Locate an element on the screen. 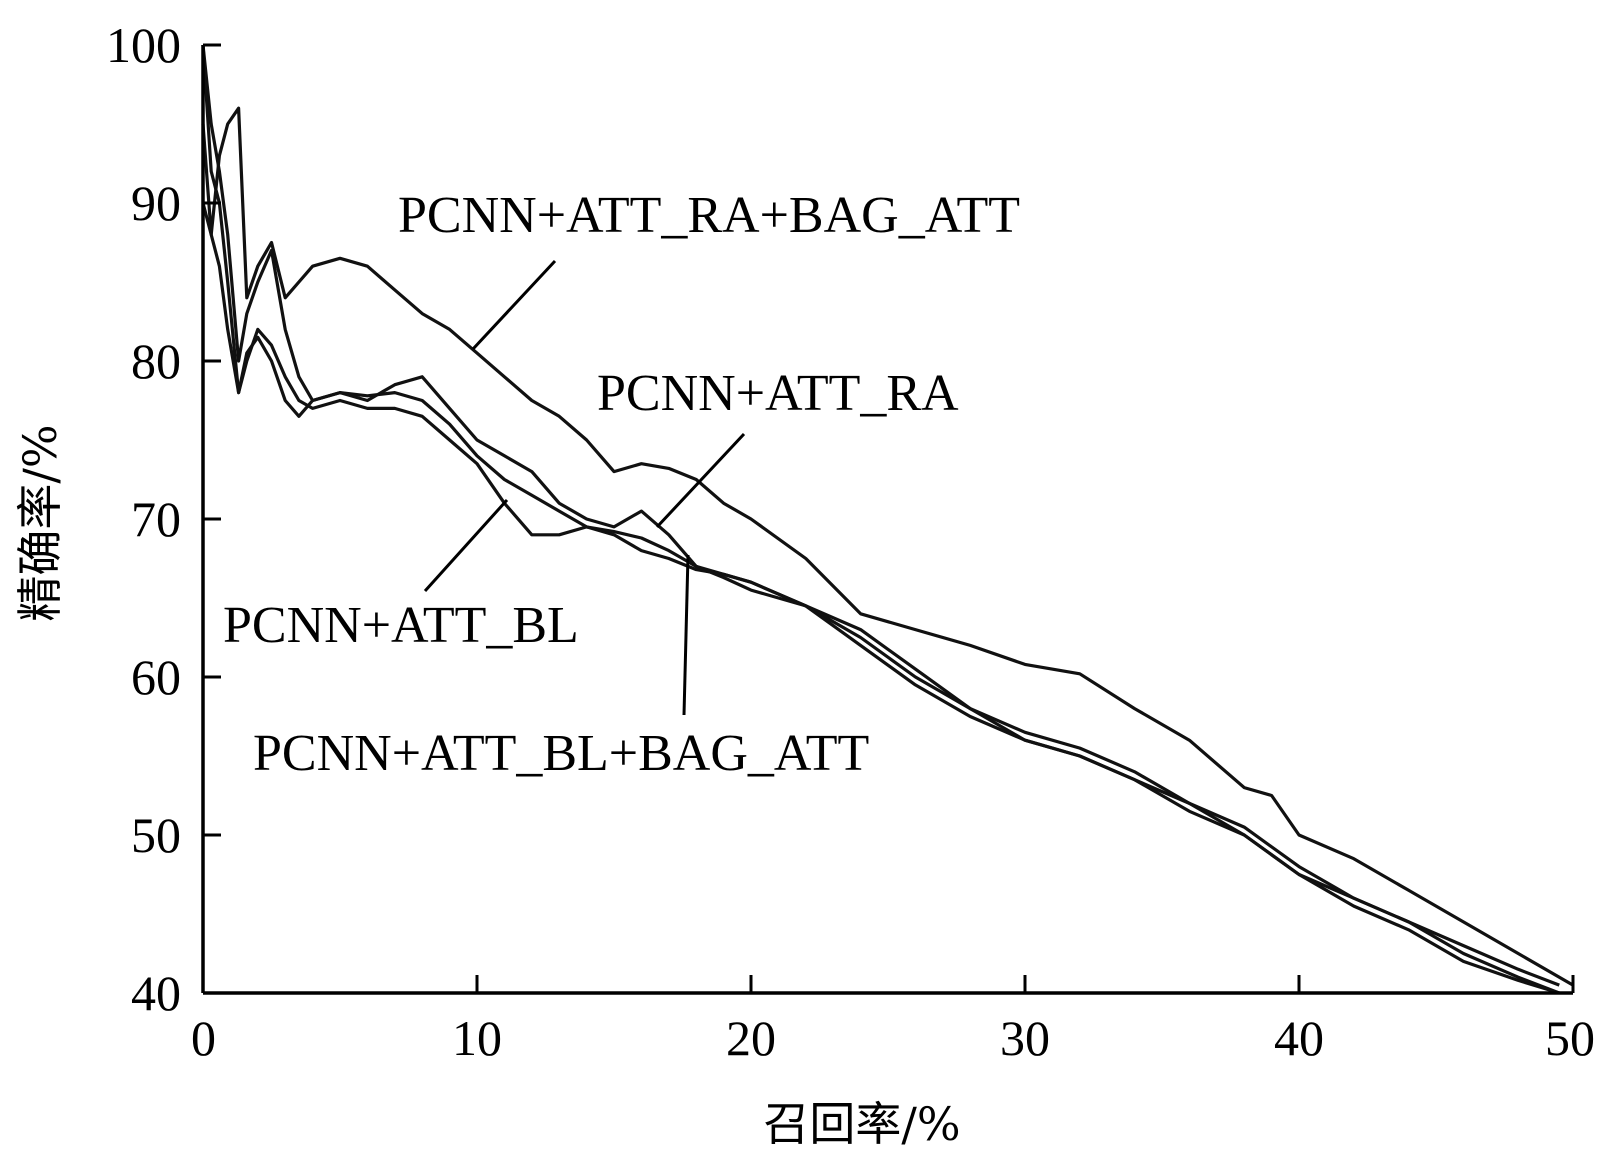 This screenshot has width=1602, height=1161. series-label-ra-bag-att: PCNN+ATT_RA+BAG_ATT is located at coordinates (709, 215).